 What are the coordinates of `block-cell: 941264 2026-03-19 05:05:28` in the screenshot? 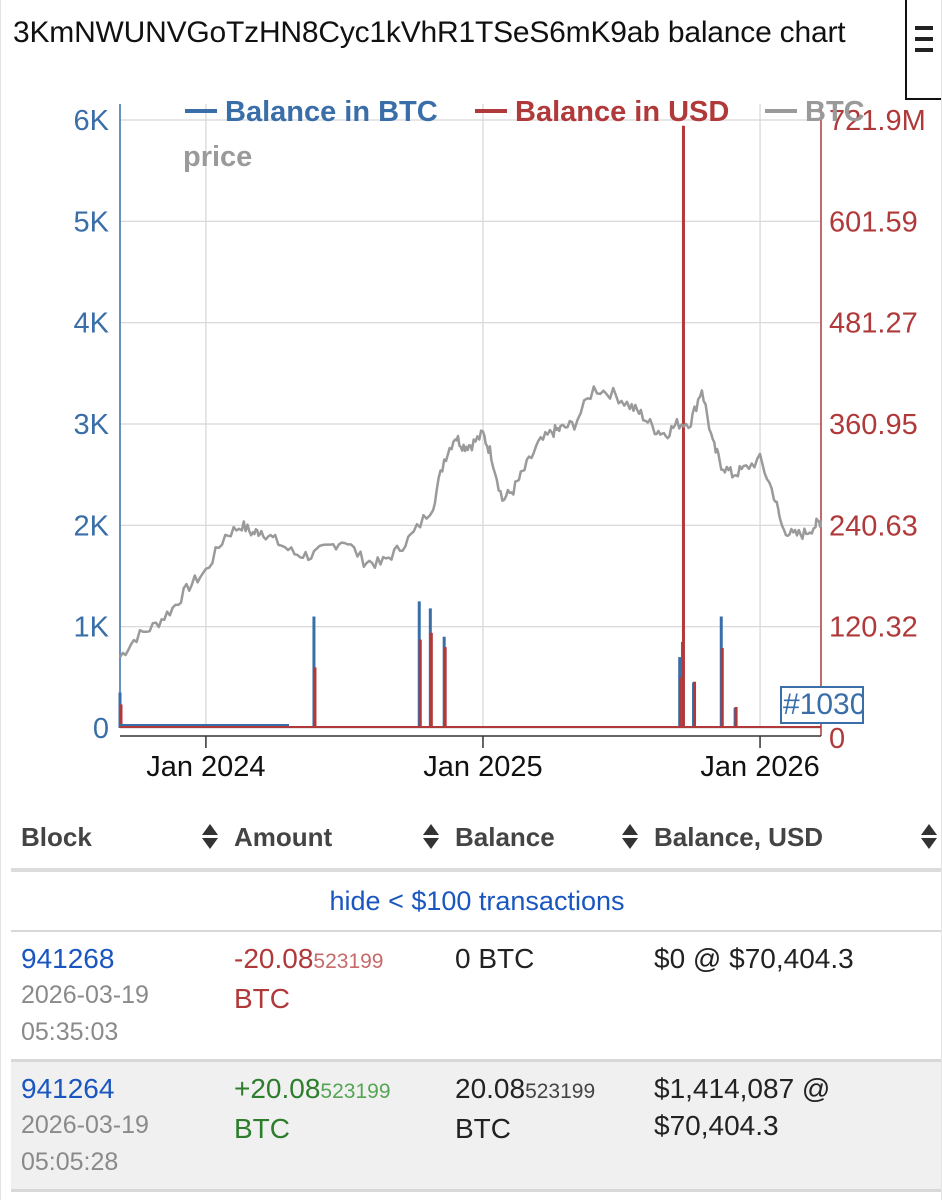 It's located at (117, 1125).